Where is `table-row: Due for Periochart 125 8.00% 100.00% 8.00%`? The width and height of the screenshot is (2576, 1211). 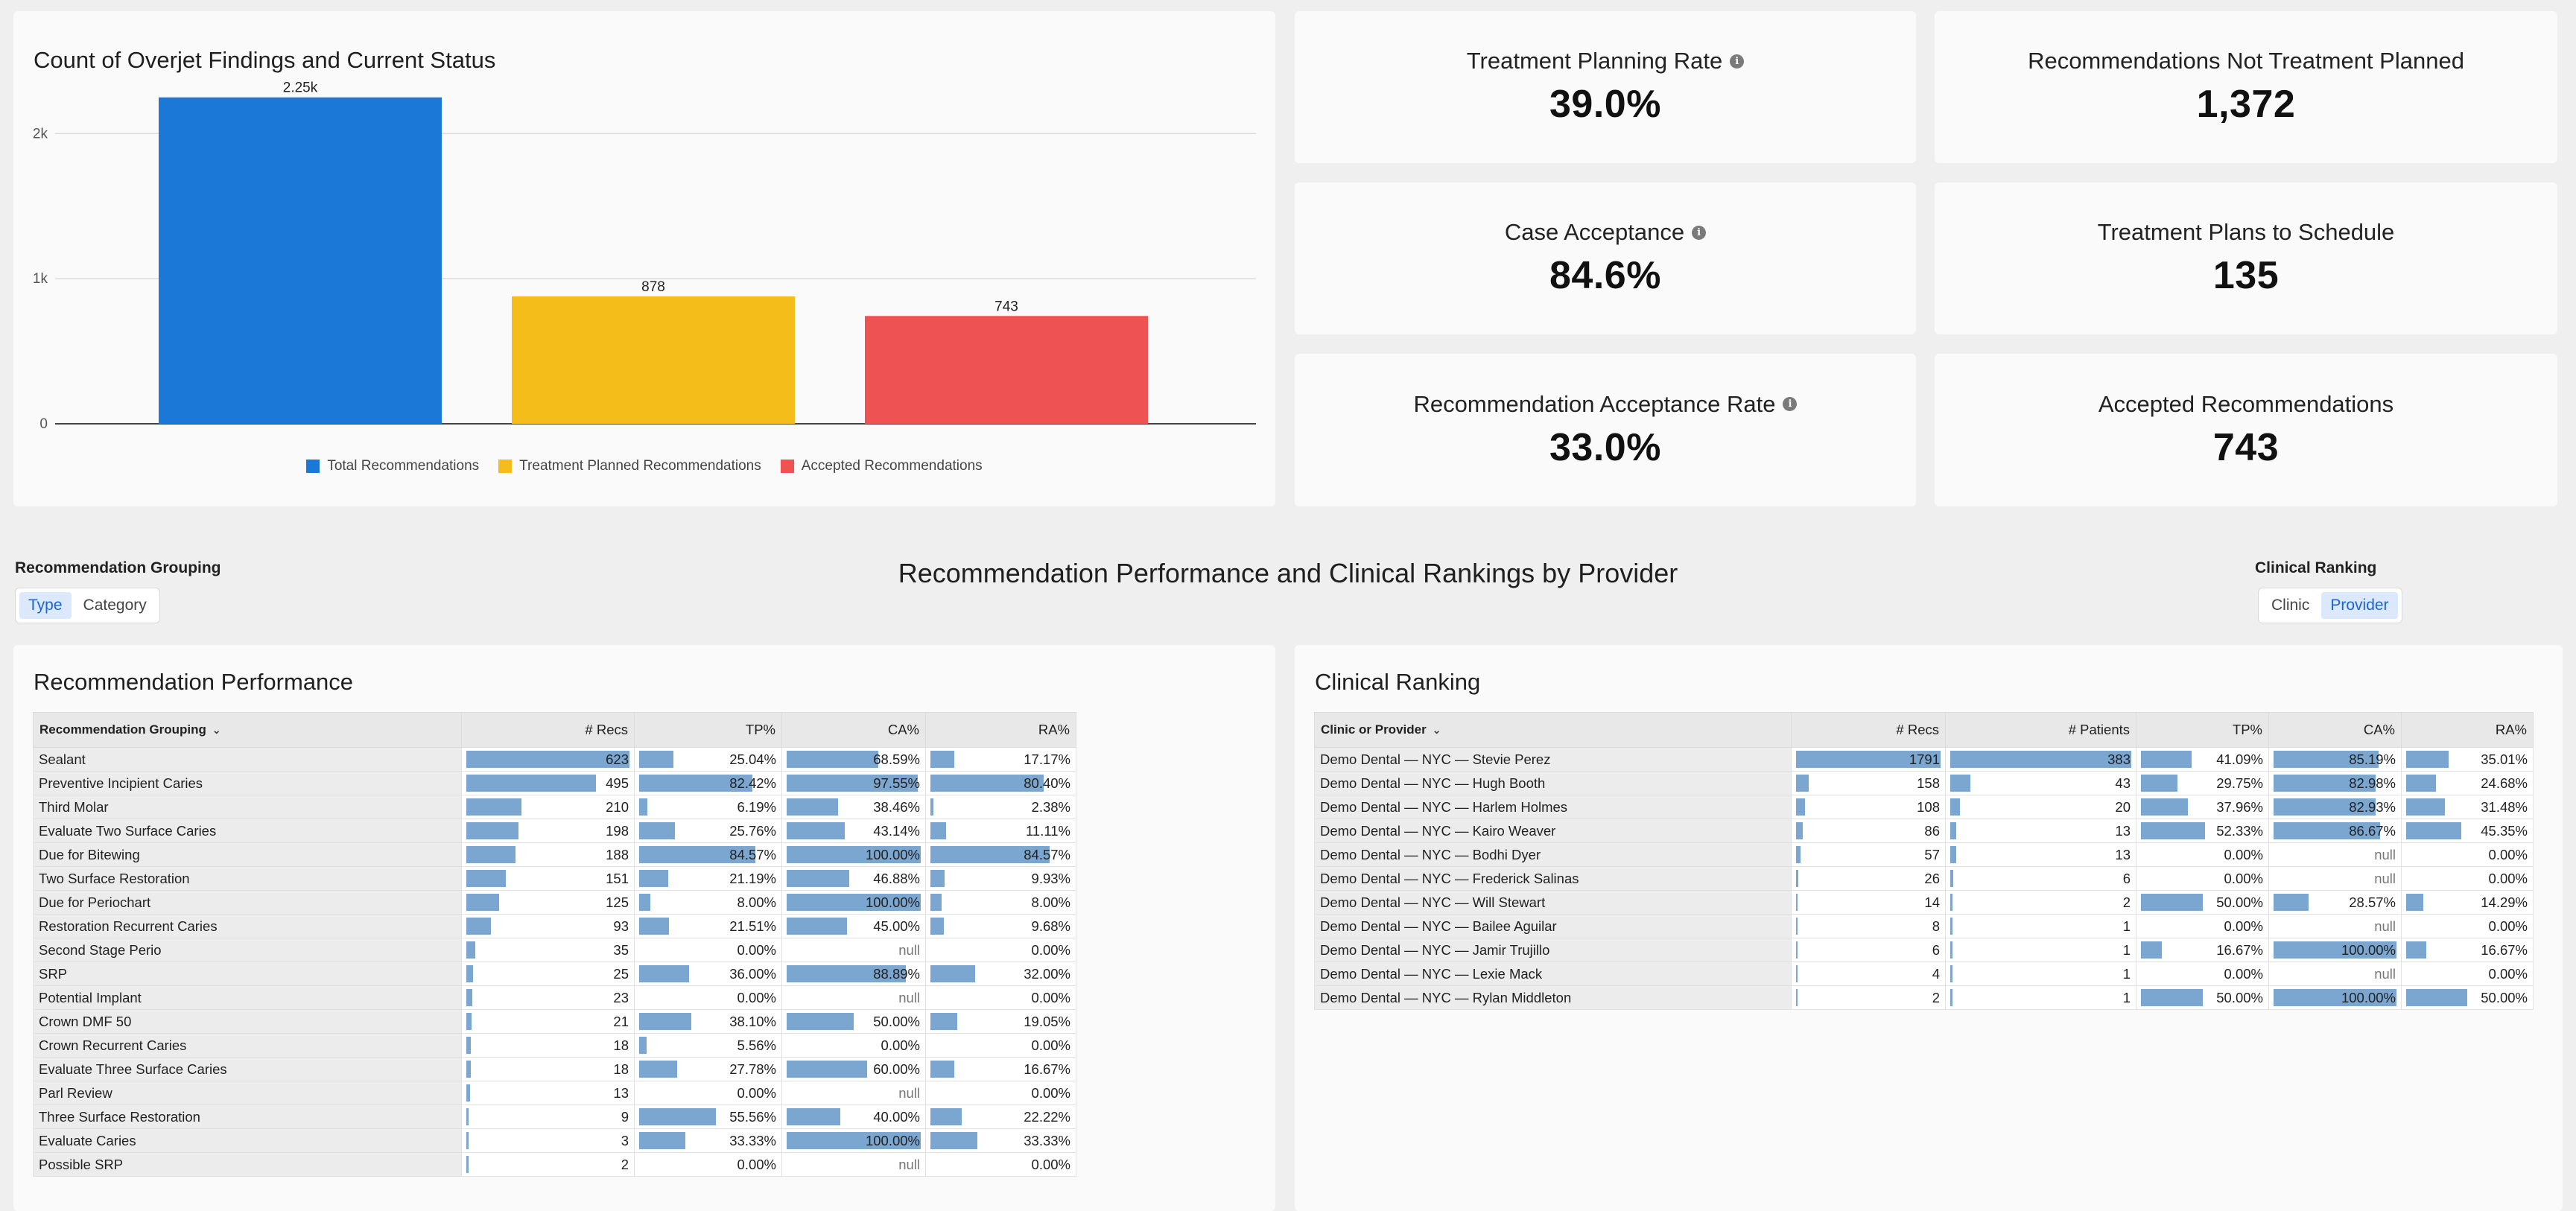
table-row: Due for Periochart 125 8.00% 100.00% 8.00% is located at coordinates (555, 902).